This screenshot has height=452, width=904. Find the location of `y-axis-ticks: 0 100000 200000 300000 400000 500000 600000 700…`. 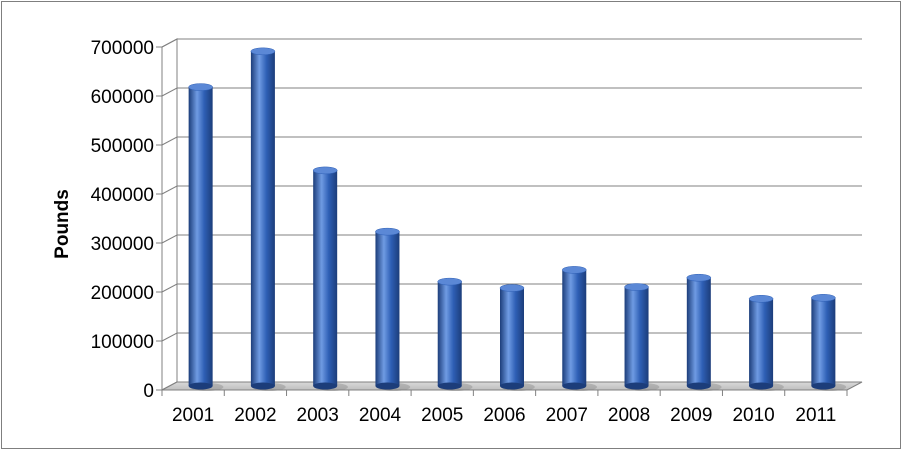

y-axis-ticks: 0 100000 200000 300000 400000 500000 600000 700… is located at coordinates (126, 220).